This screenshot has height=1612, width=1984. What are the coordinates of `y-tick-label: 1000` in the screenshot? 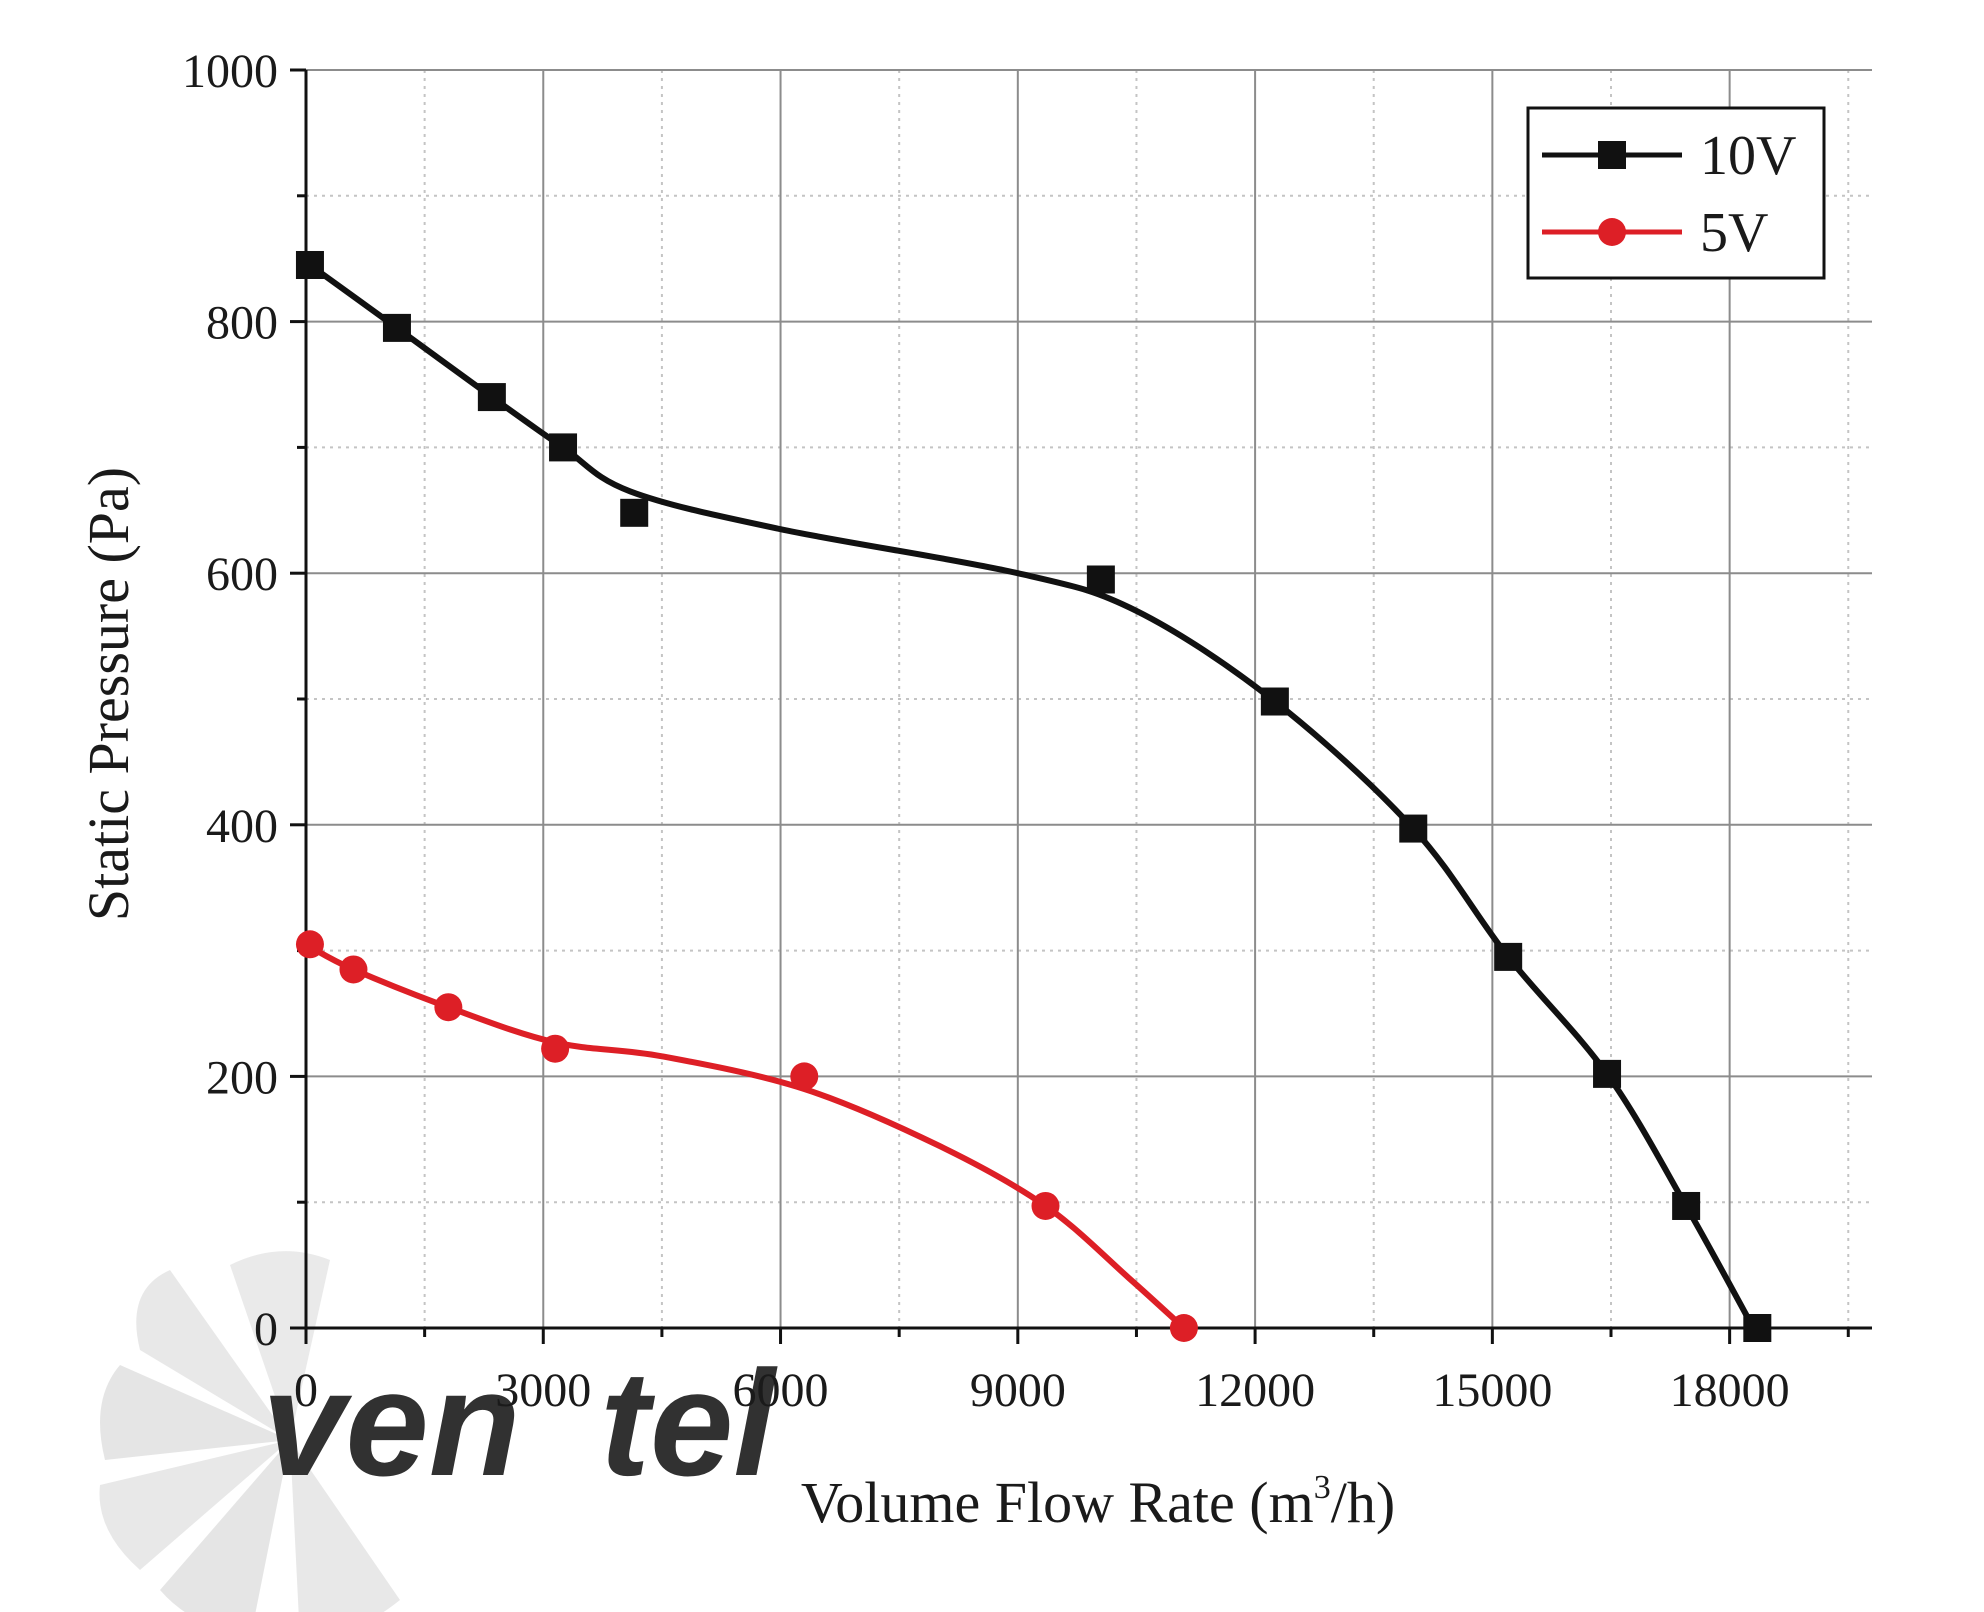 It's located at (230, 71).